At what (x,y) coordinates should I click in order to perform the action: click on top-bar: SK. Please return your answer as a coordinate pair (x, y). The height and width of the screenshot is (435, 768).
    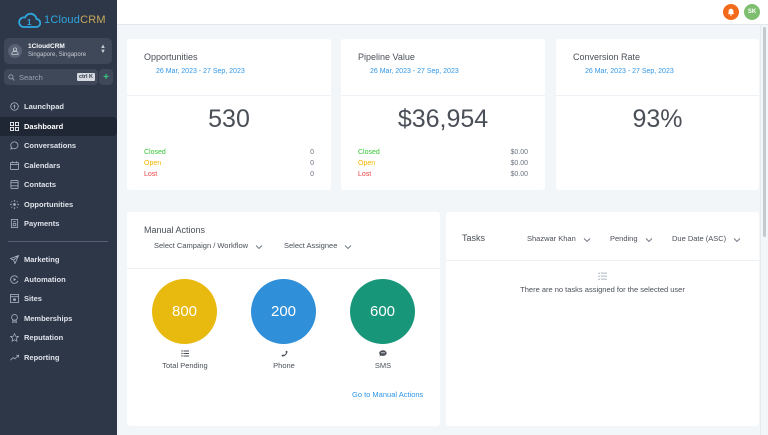
    Looking at the image, I should click on (442, 12).